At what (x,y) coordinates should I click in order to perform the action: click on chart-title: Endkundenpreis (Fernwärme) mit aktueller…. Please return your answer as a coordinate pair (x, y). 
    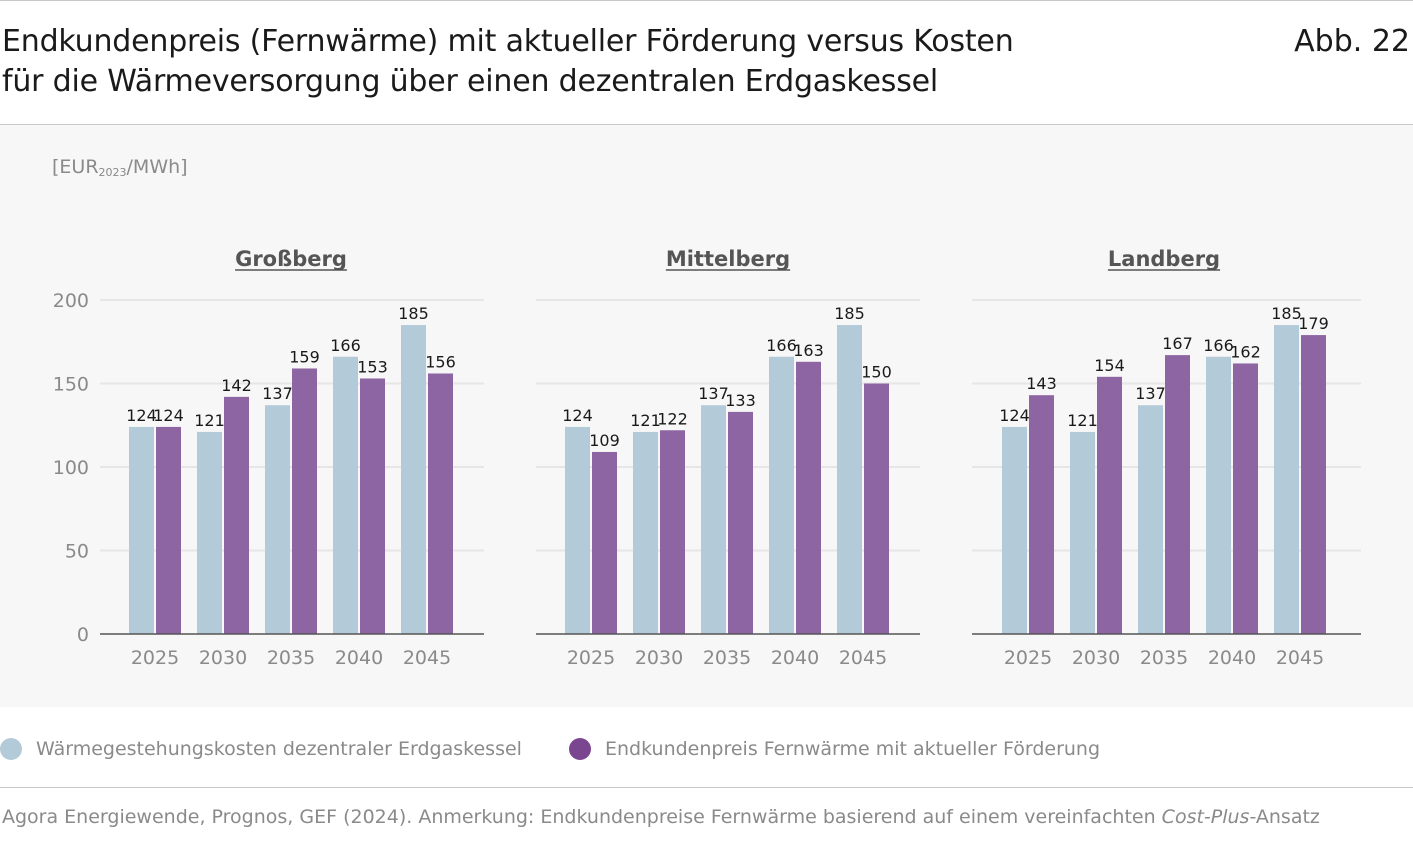
    Looking at the image, I should click on (577, 62).